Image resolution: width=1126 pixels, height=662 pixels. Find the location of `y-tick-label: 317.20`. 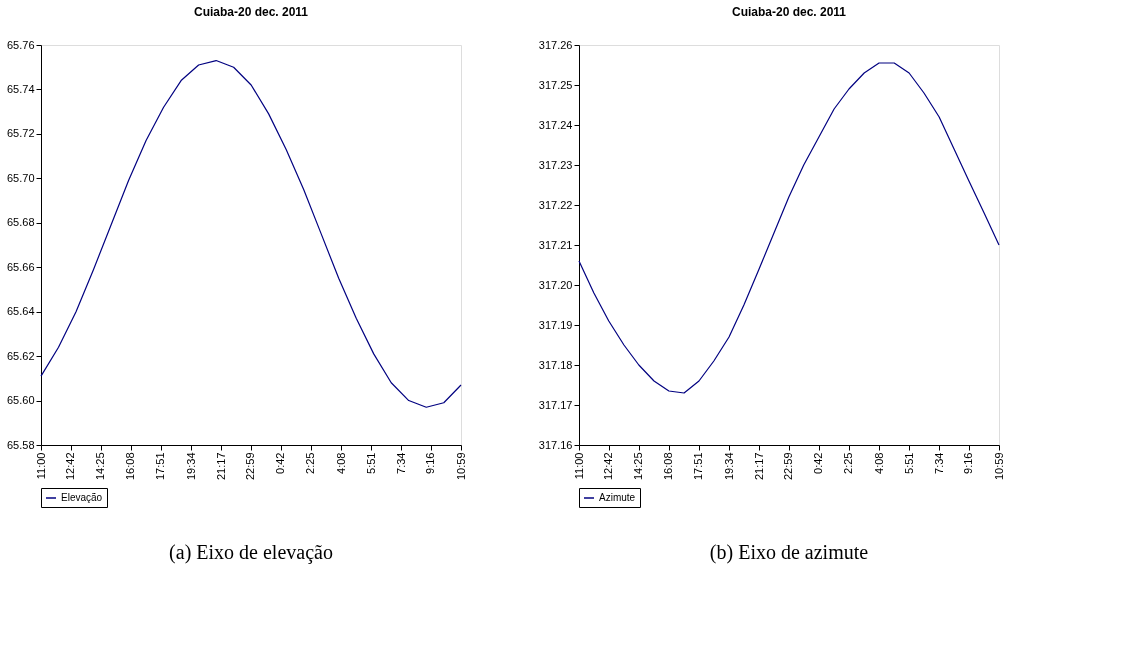

y-tick-label: 317.20 is located at coordinates (555, 284).